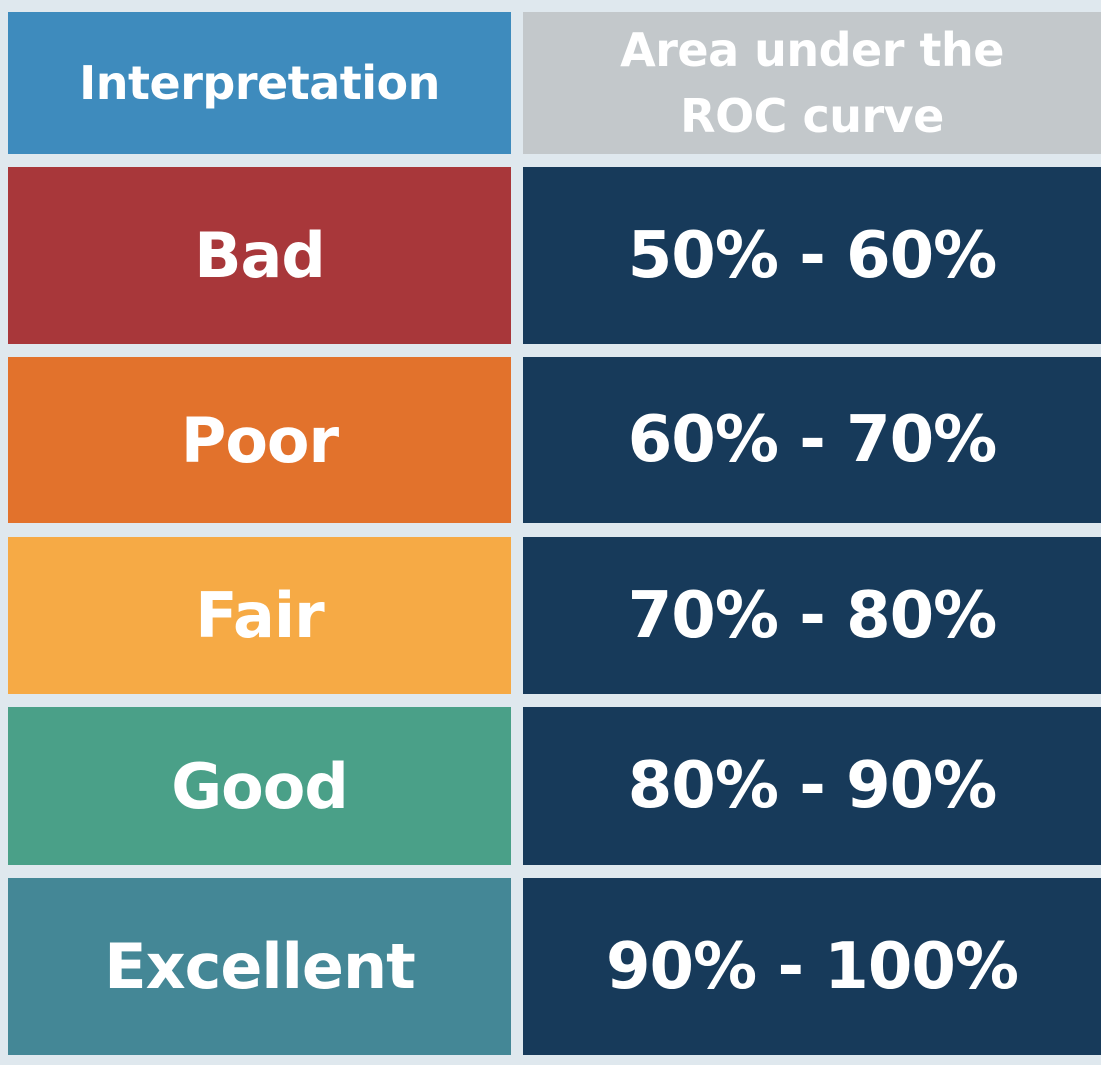 This screenshot has width=1101, height=1065. I want to click on row-label-cell: Bad, so click(259, 255).